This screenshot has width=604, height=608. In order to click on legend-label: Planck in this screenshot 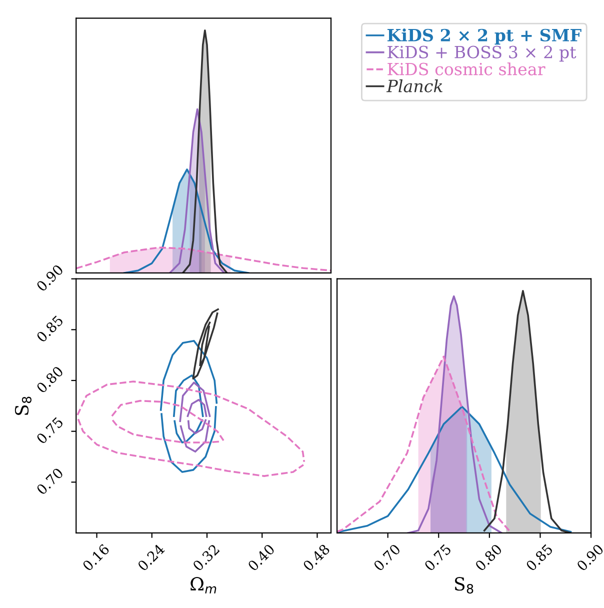, I will do `click(414, 85)`.